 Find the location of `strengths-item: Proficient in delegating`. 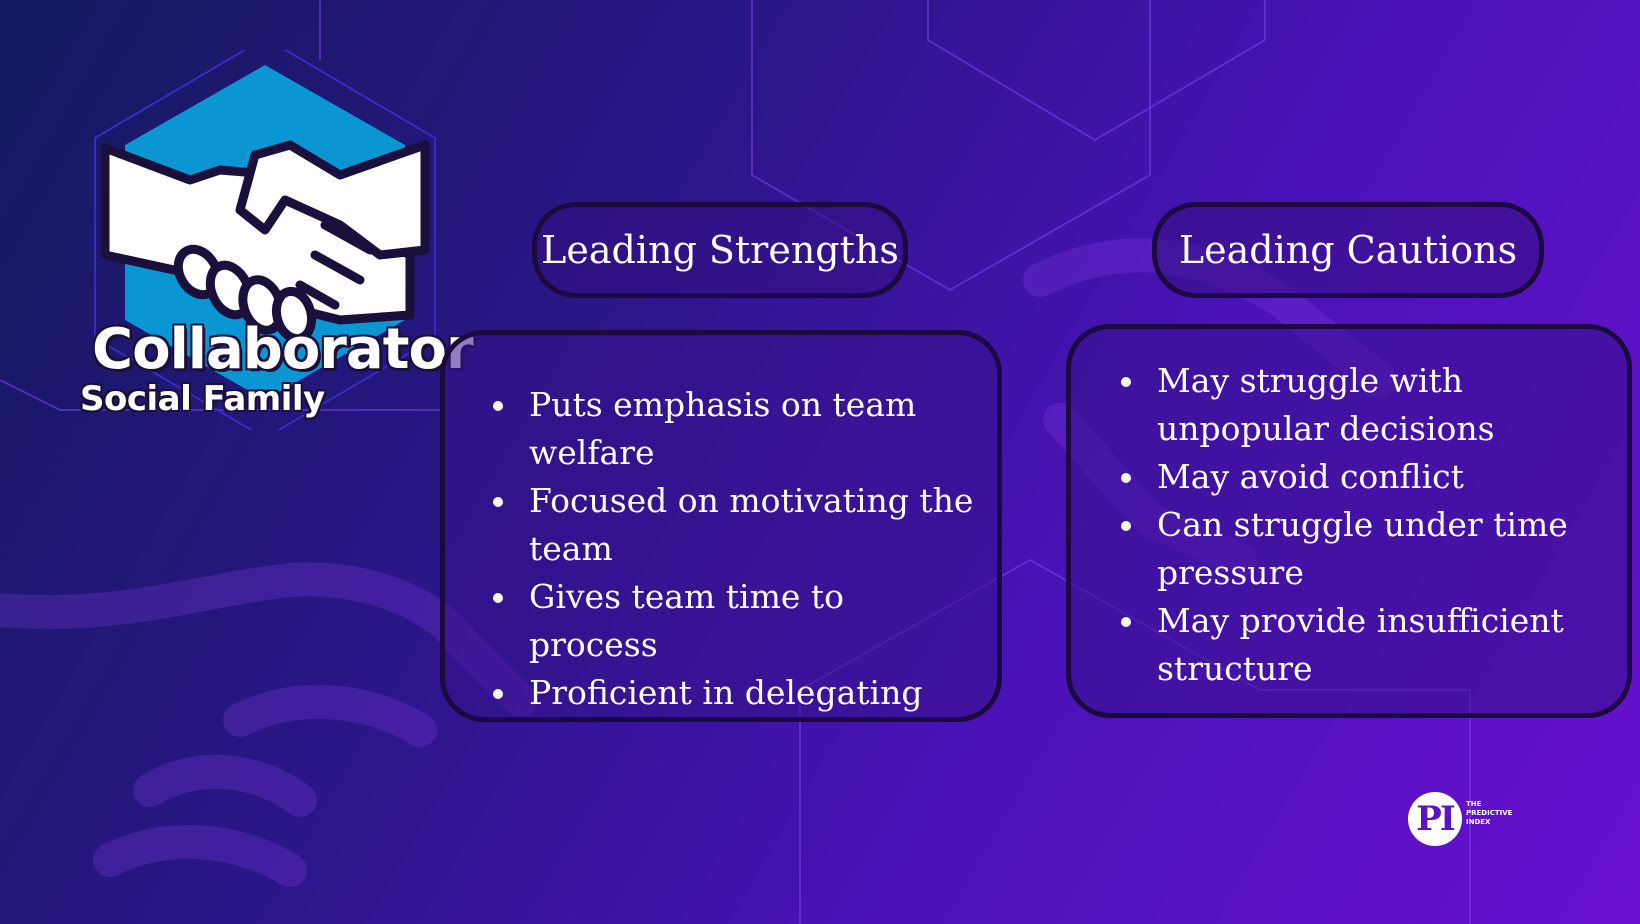

strengths-item: Proficient in delegating is located at coordinates (729, 693).